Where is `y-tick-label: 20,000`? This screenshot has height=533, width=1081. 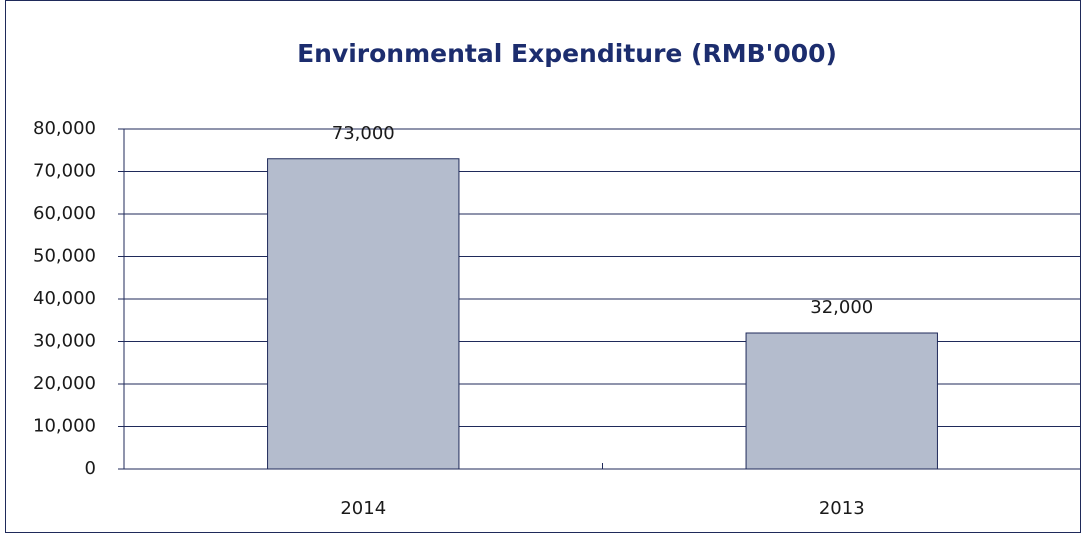 y-tick-label: 20,000 is located at coordinates (64, 383).